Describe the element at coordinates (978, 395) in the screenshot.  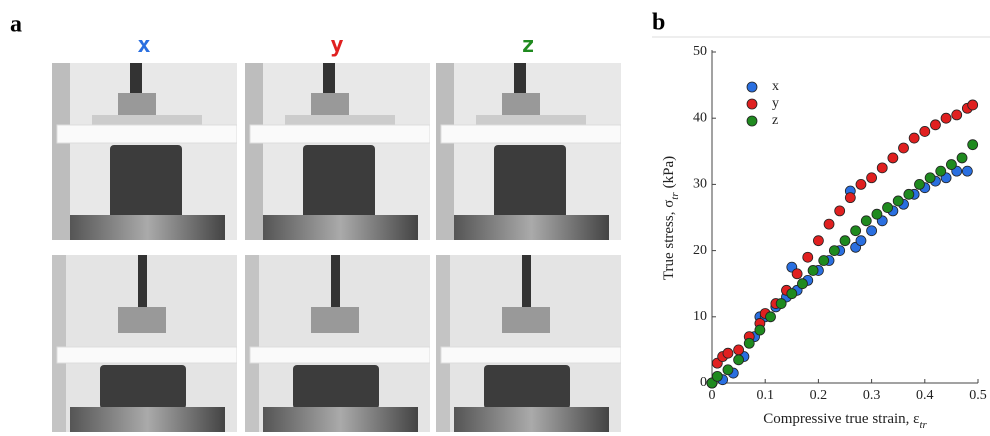
I see `x-tick-label: 0.5` at that location.